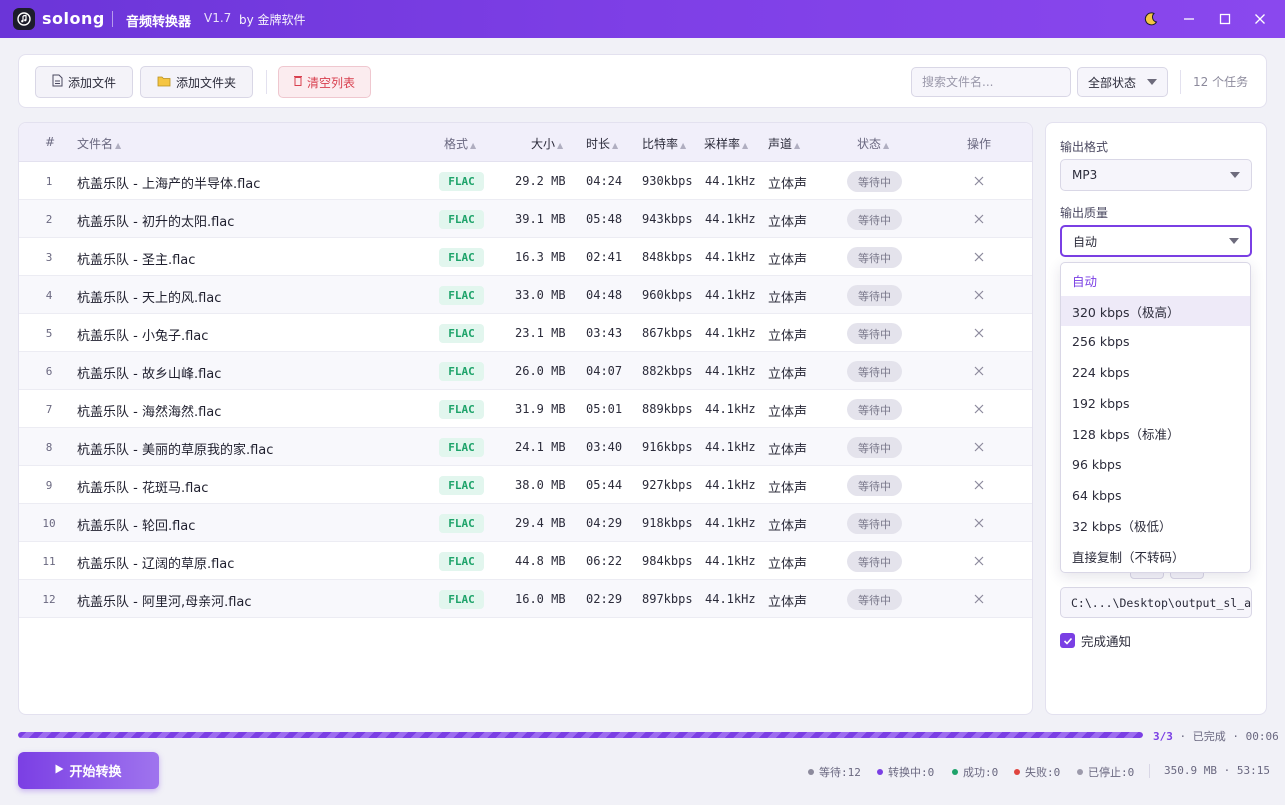  I want to click on search-input, so click(991, 82).